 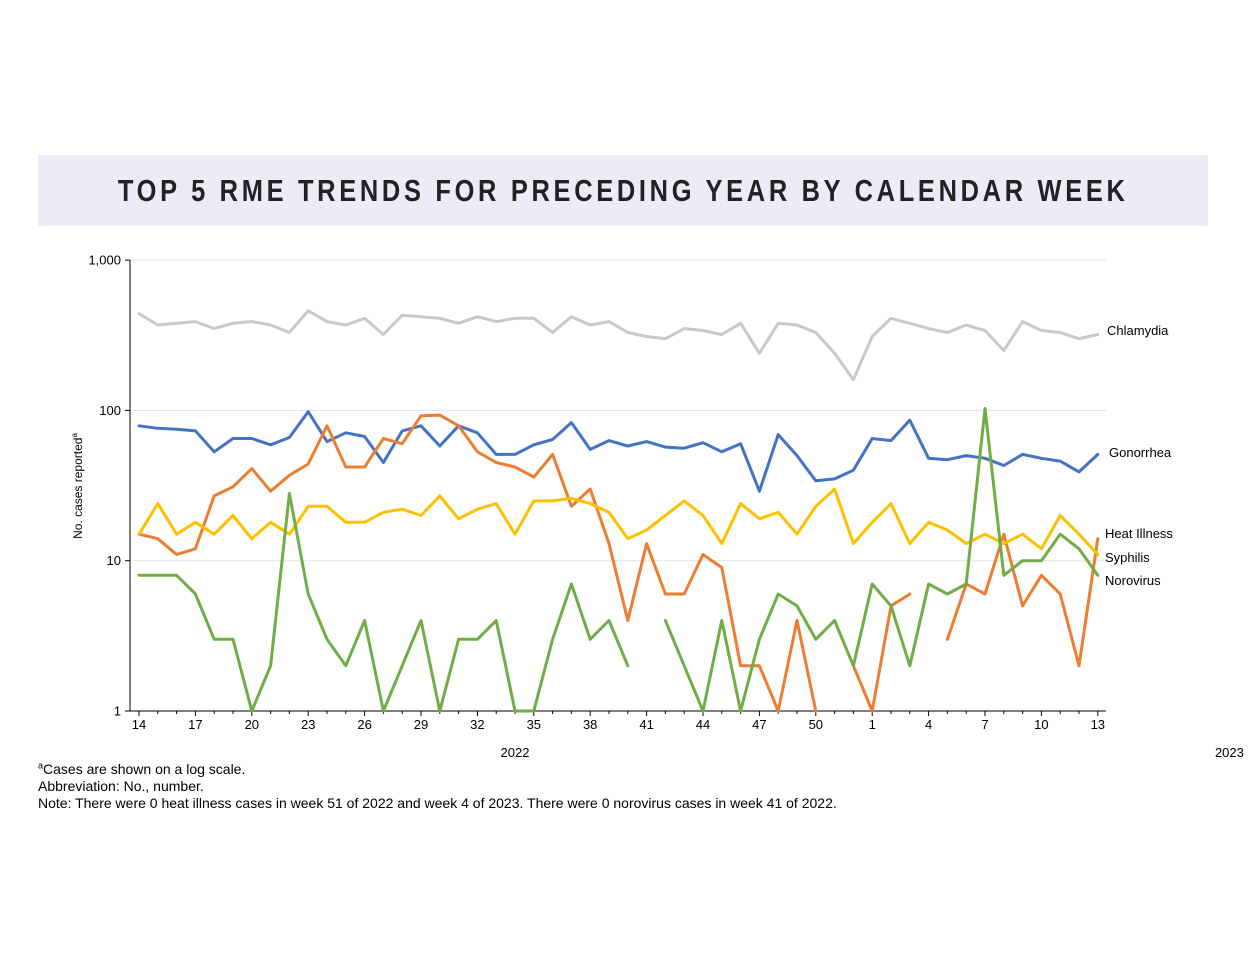 What do you see at coordinates (142, 768) in the screenshot?
I see `footnote-log-scale: aCases are shown on a log scale.` at bounding box center [142, 768].